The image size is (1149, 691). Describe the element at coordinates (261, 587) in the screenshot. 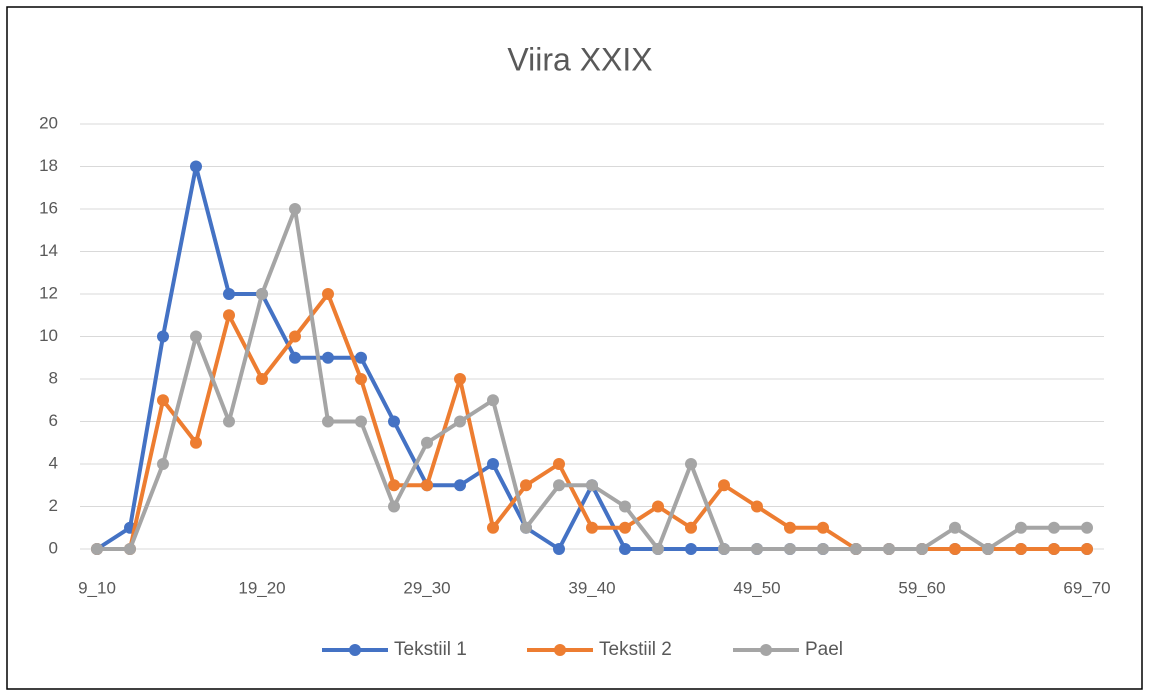

I see `x-tick-label: 19_20` at that location.